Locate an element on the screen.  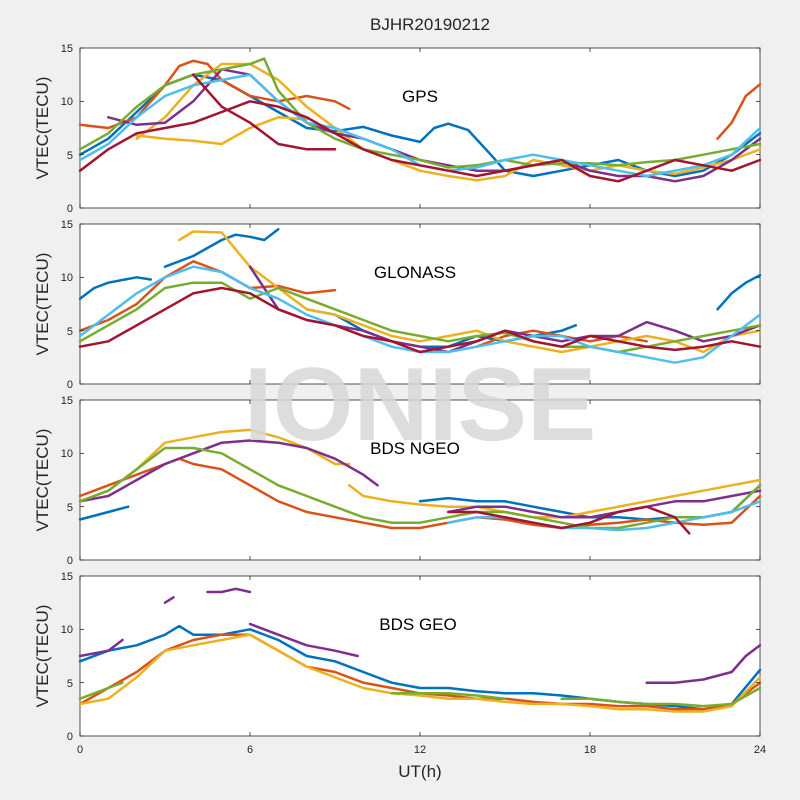
x-axis: 0 6 12 18 24 UT(h) is located at coordinates (421, 762).